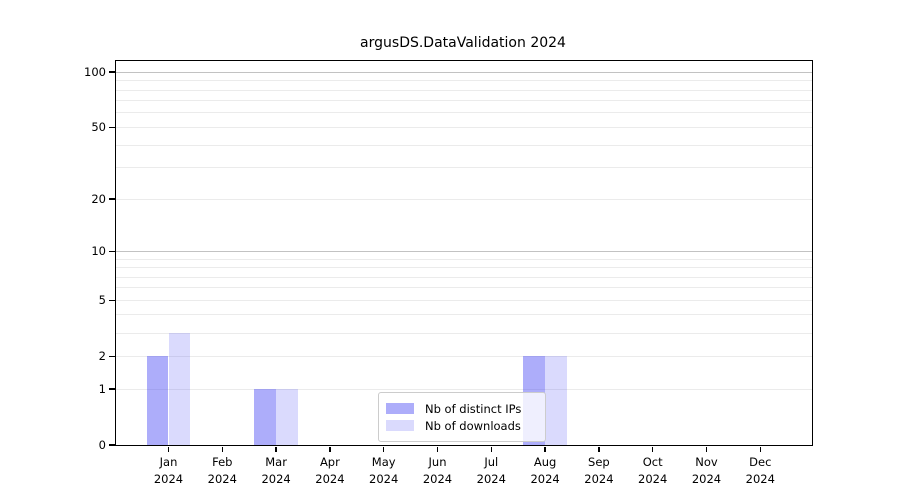 This screenshot has height=500, width=900. Describe the element at coordinates (652, 462) in the screenshot. I see `x-tick-month: Oct` at that location.